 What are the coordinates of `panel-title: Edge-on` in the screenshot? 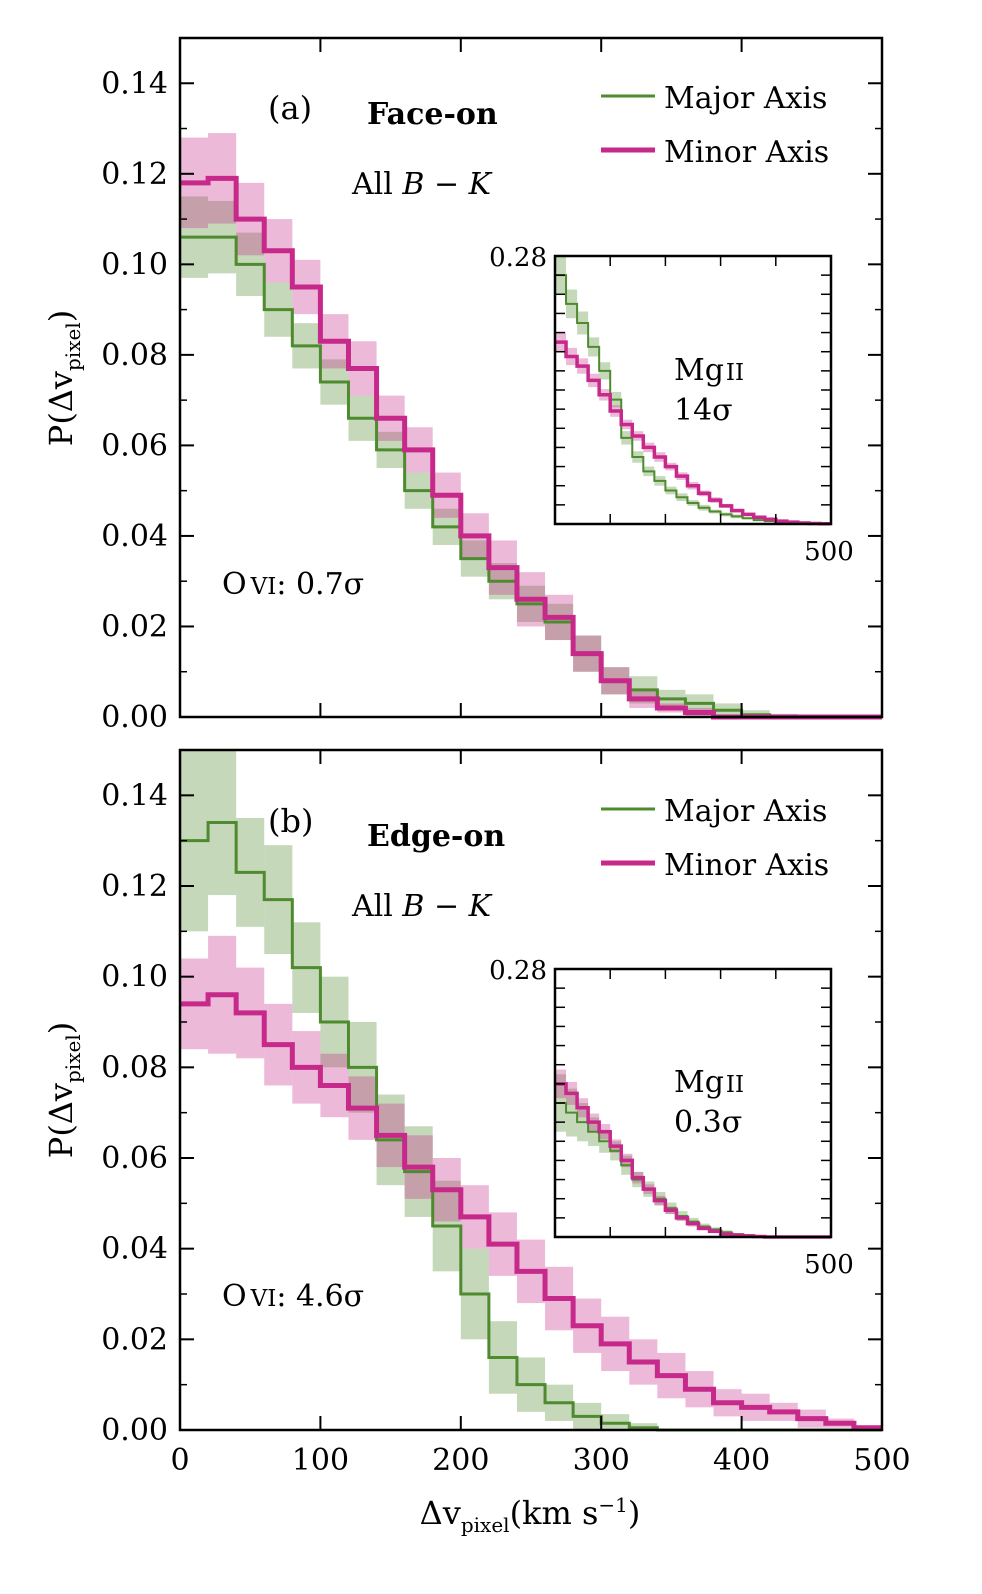 It's located at (436, 836).